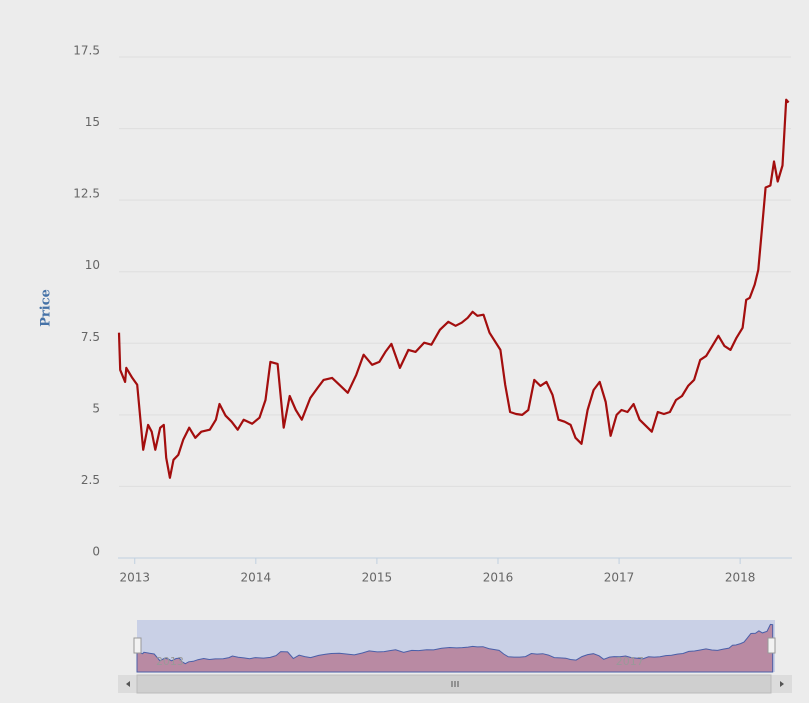  I want to click on y-tick-label: 2.5, so click(90, 480).